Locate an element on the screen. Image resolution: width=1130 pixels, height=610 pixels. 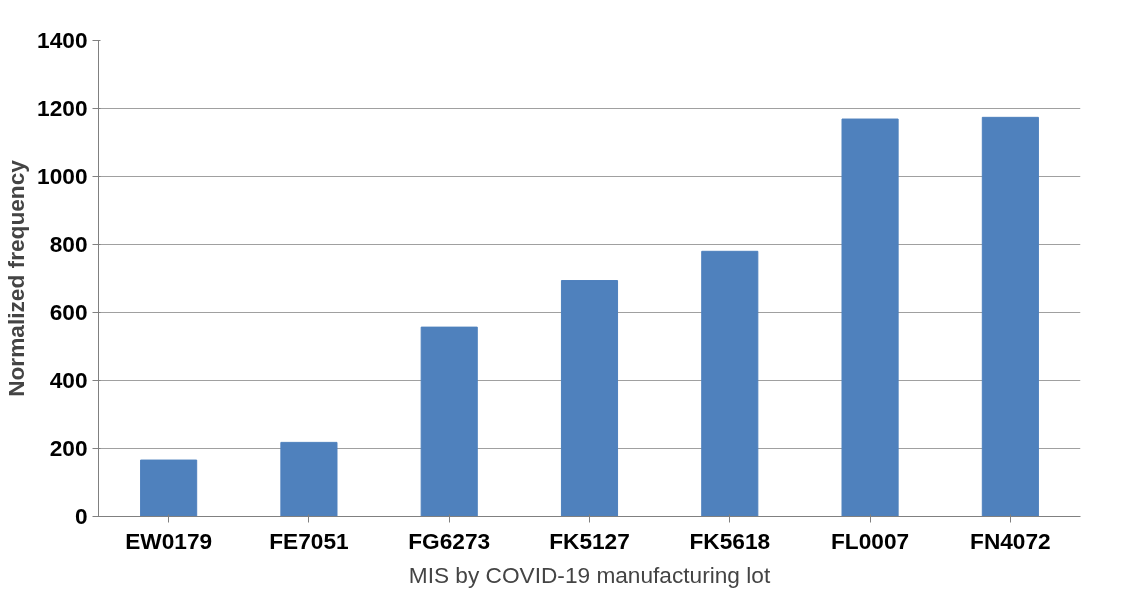
x-tick-label: FK5618 is located at coordinates (730, 540).